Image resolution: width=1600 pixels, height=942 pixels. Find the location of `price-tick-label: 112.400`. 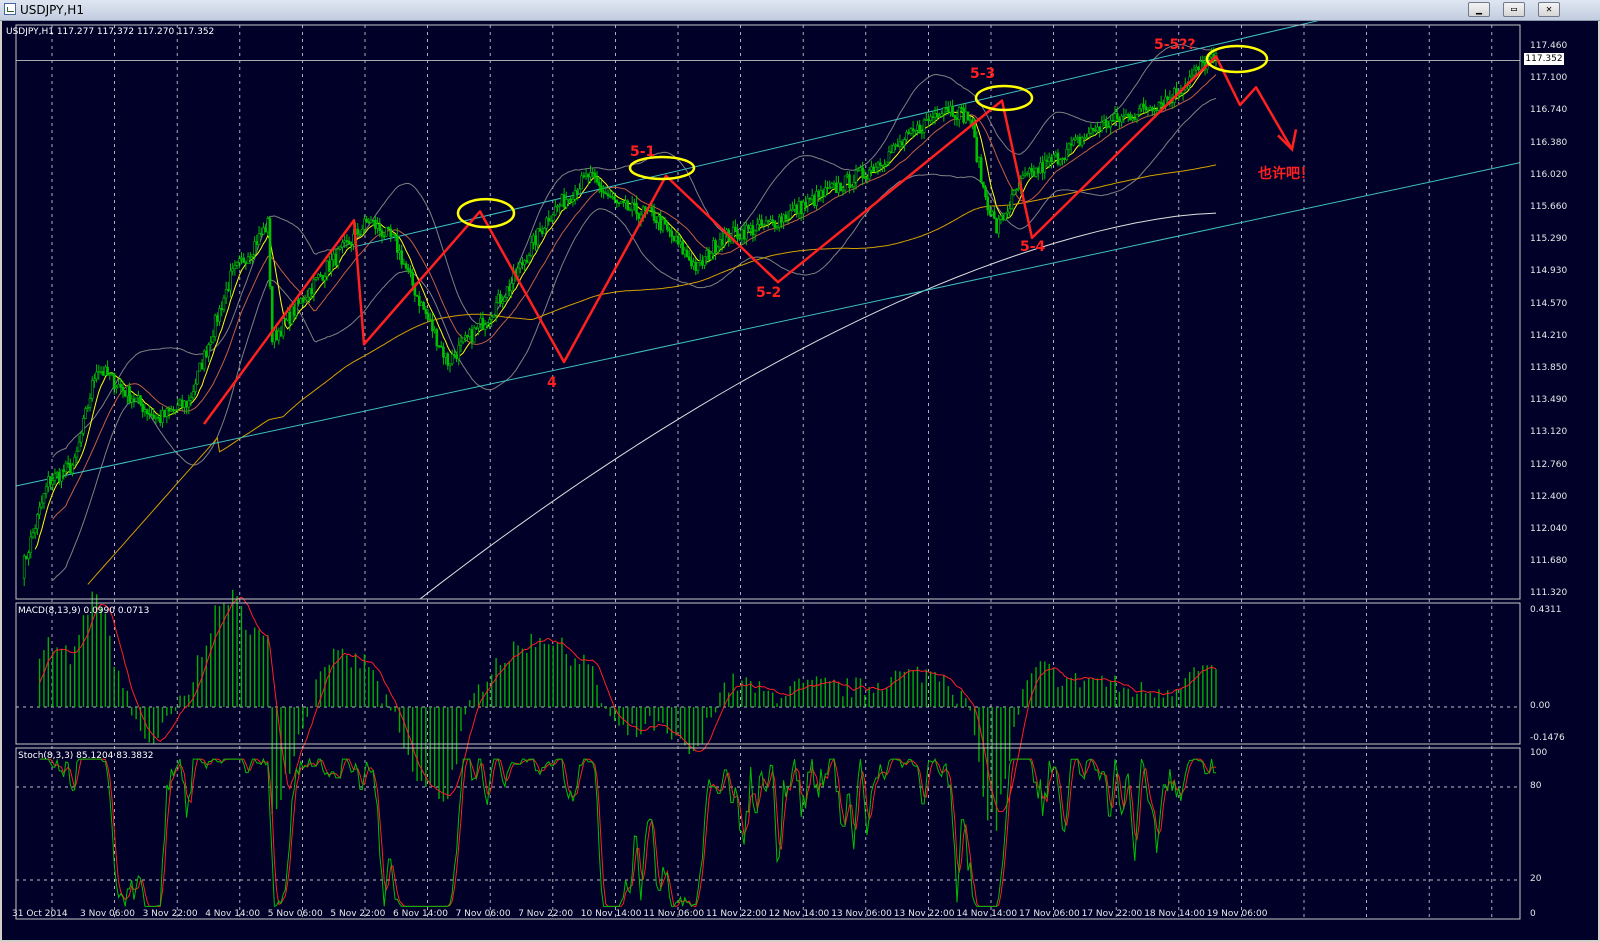

price-tick-label: 112.400 is located at coordinates (1549, 496).